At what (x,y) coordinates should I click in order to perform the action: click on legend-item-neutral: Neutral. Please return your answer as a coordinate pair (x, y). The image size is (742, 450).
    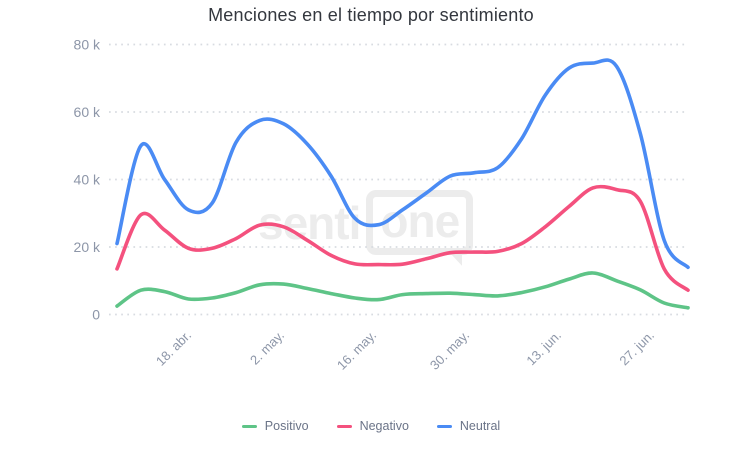
    Looking at the image, I should click on (468, 426).